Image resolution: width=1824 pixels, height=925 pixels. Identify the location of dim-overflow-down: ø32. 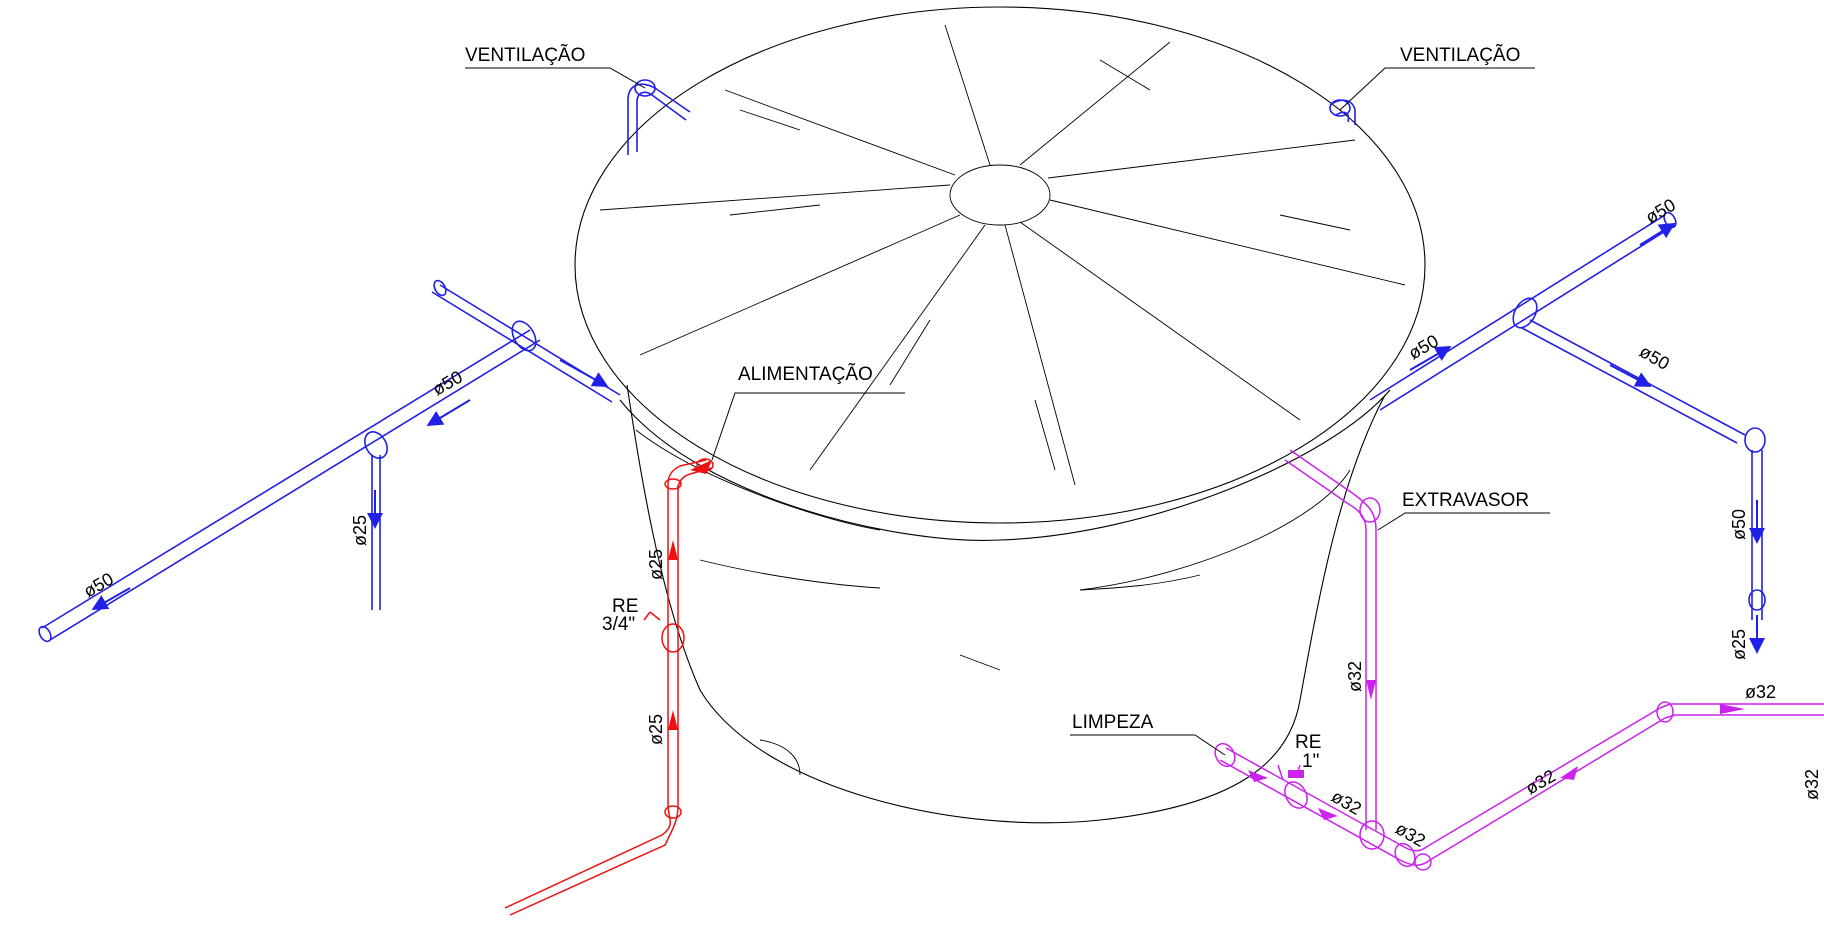
(1355, 676).